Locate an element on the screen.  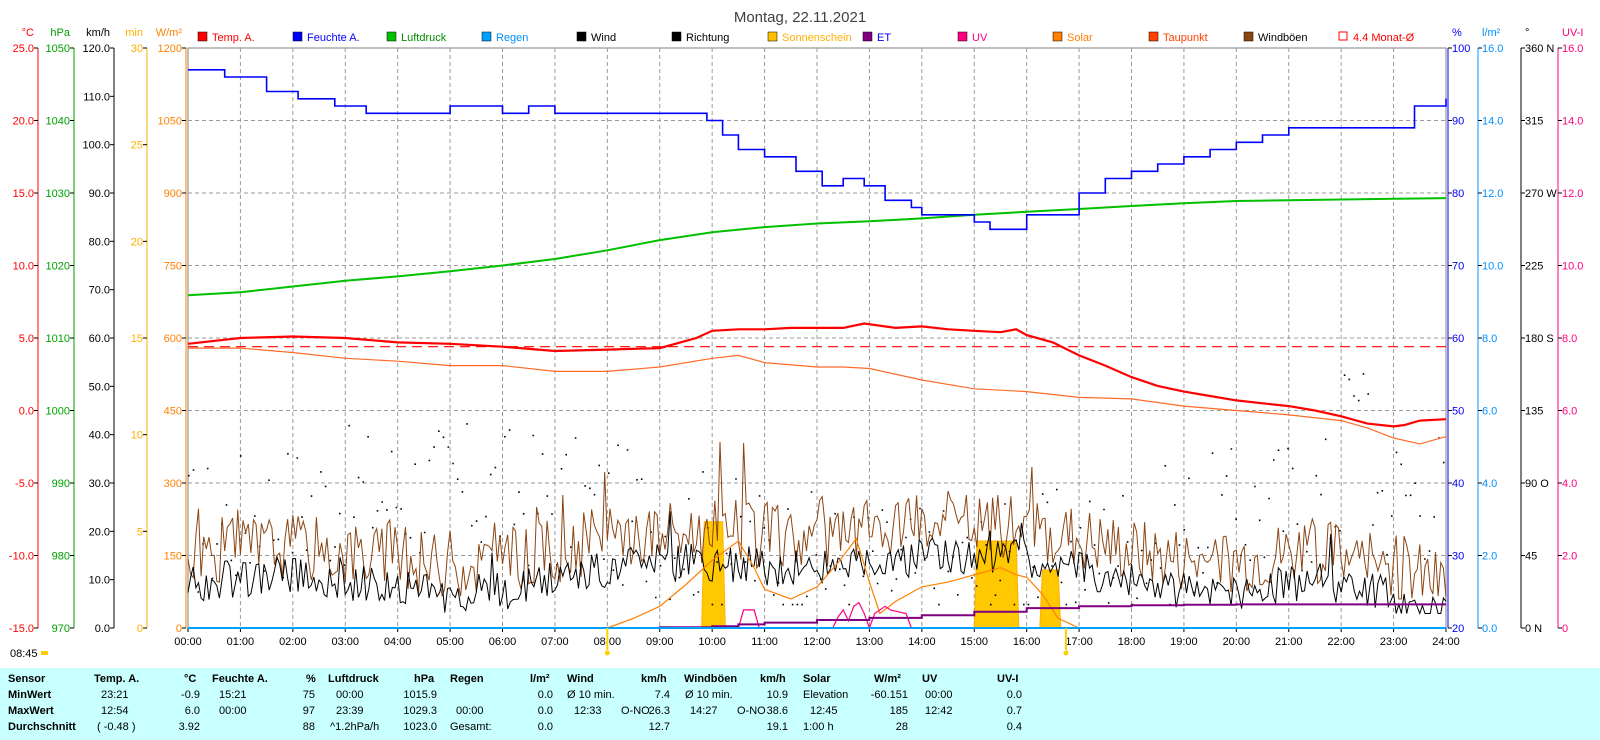
sun-min-tick-label: 10 is located at coordinates (137, 436).